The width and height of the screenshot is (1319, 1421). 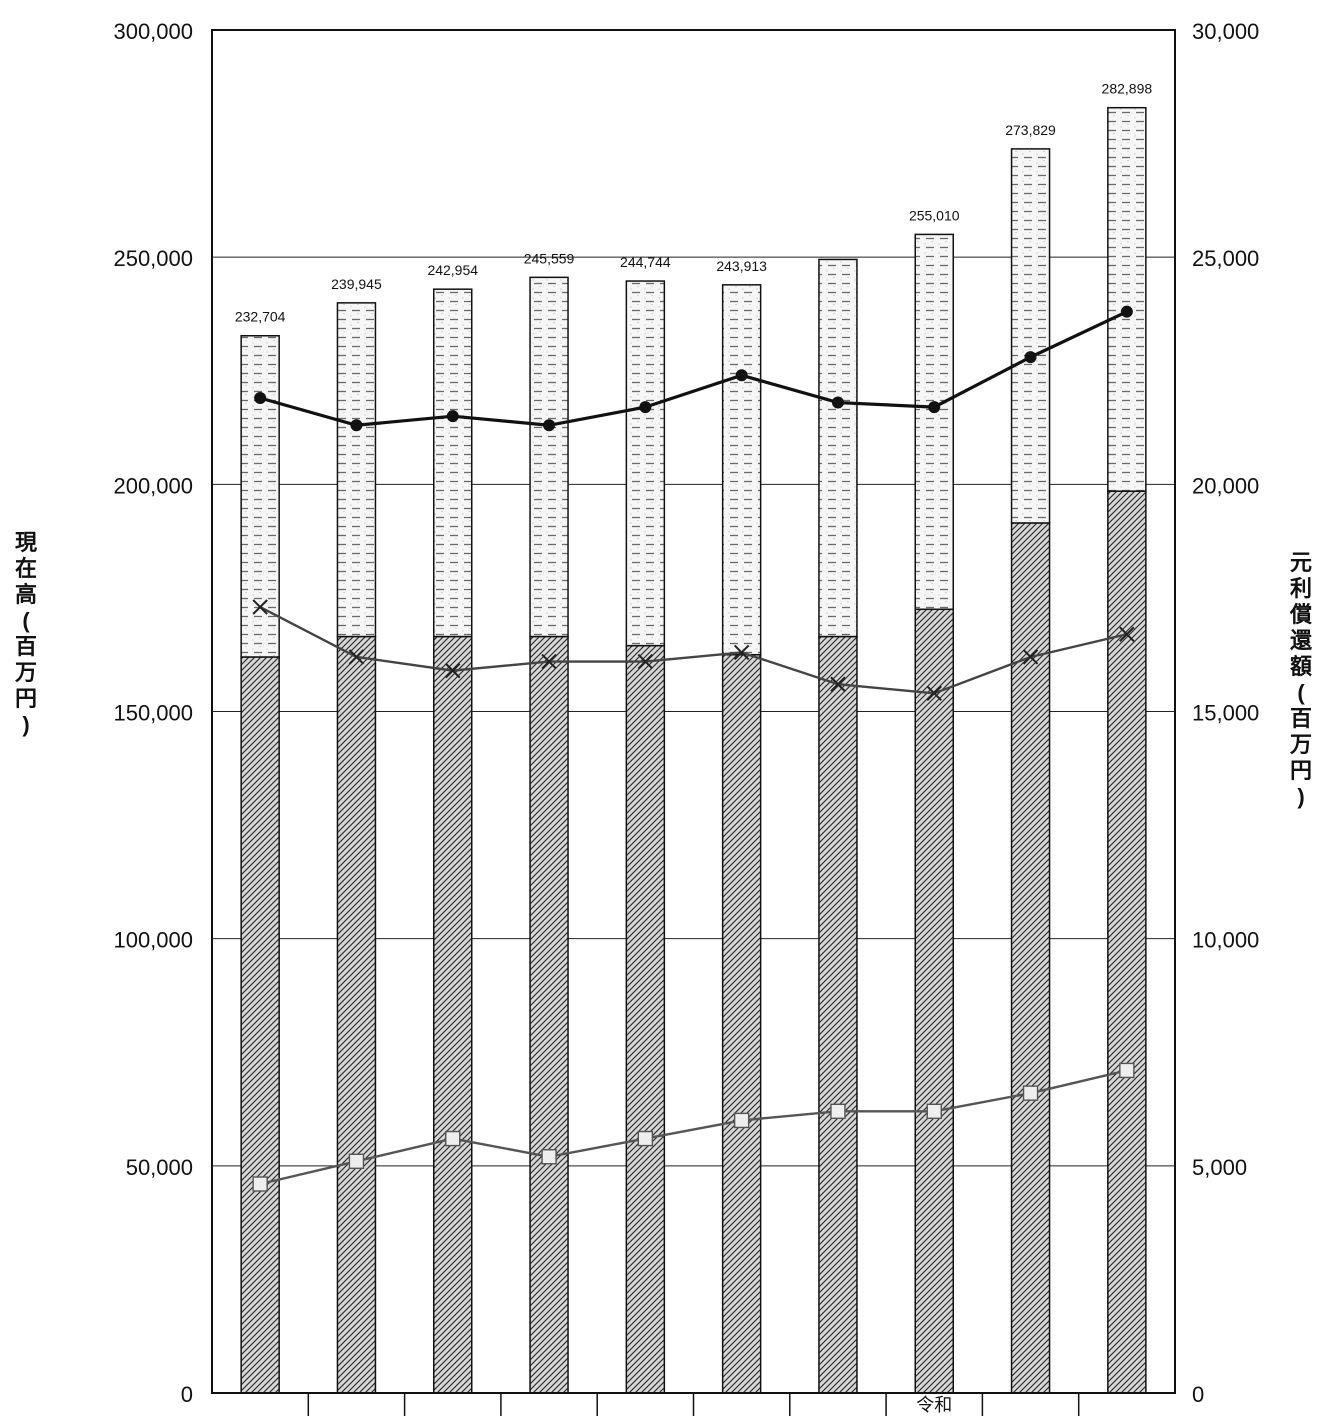 I want to click on left-axis-tick-label: 150,000, so click(x=153, y=713).